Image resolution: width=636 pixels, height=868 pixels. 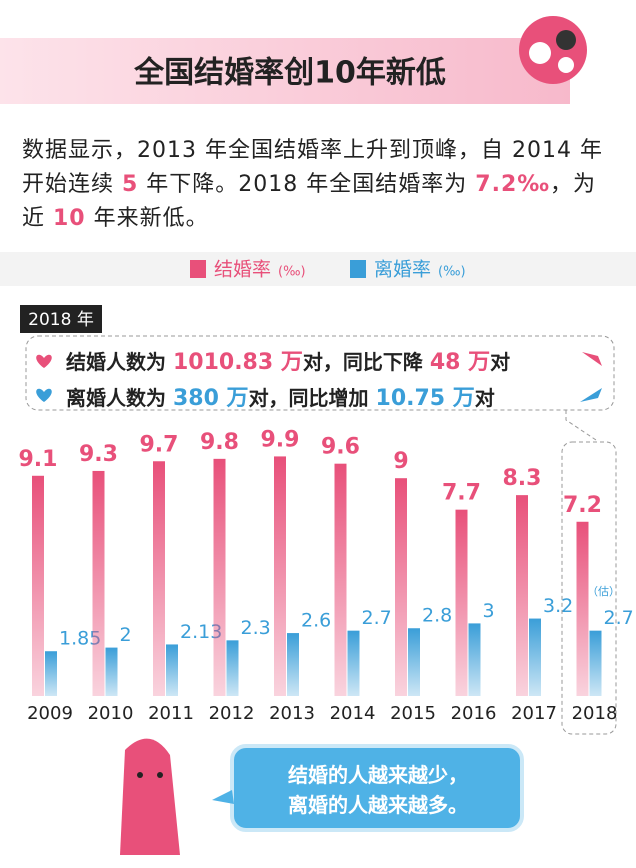 I want to click on intro-text: 数据显示，2013 年全国结婚率上升到顶峰，自 2014 年开始连续, so click(x=312, y=167).